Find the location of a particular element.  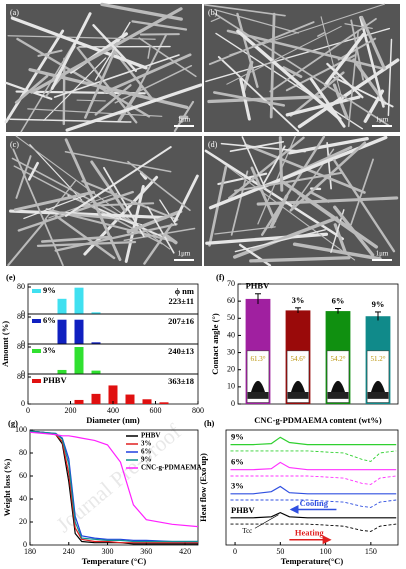

category-label: 9% is located at coordinates (378, 304).